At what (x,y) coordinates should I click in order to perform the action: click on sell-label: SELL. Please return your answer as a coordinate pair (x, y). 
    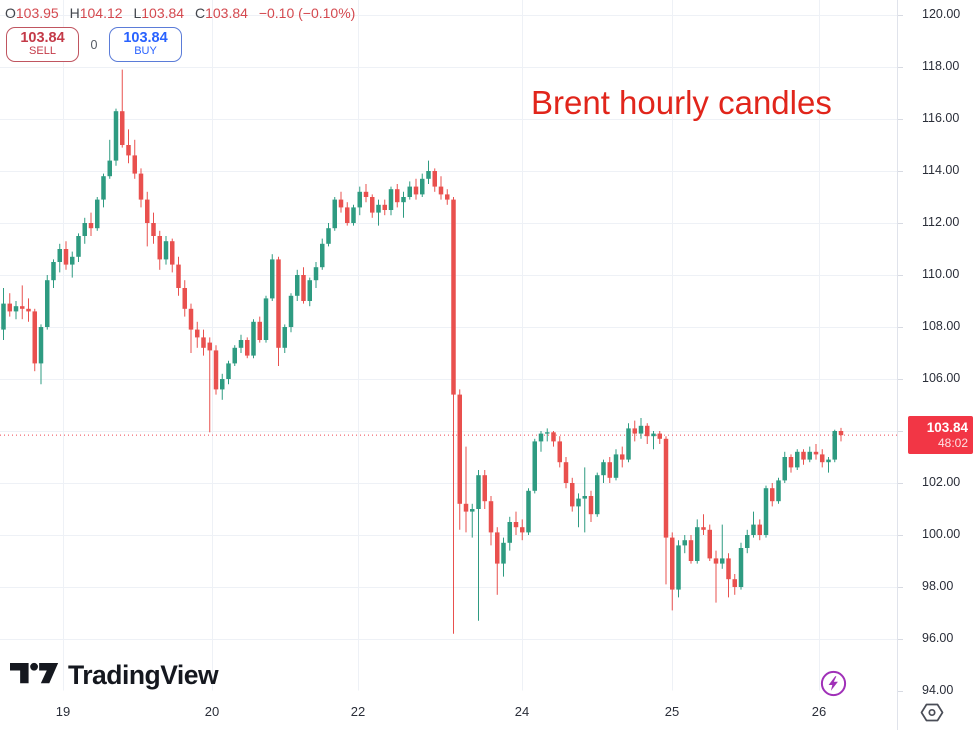
    Looking at the image, I should click on (42, 51).